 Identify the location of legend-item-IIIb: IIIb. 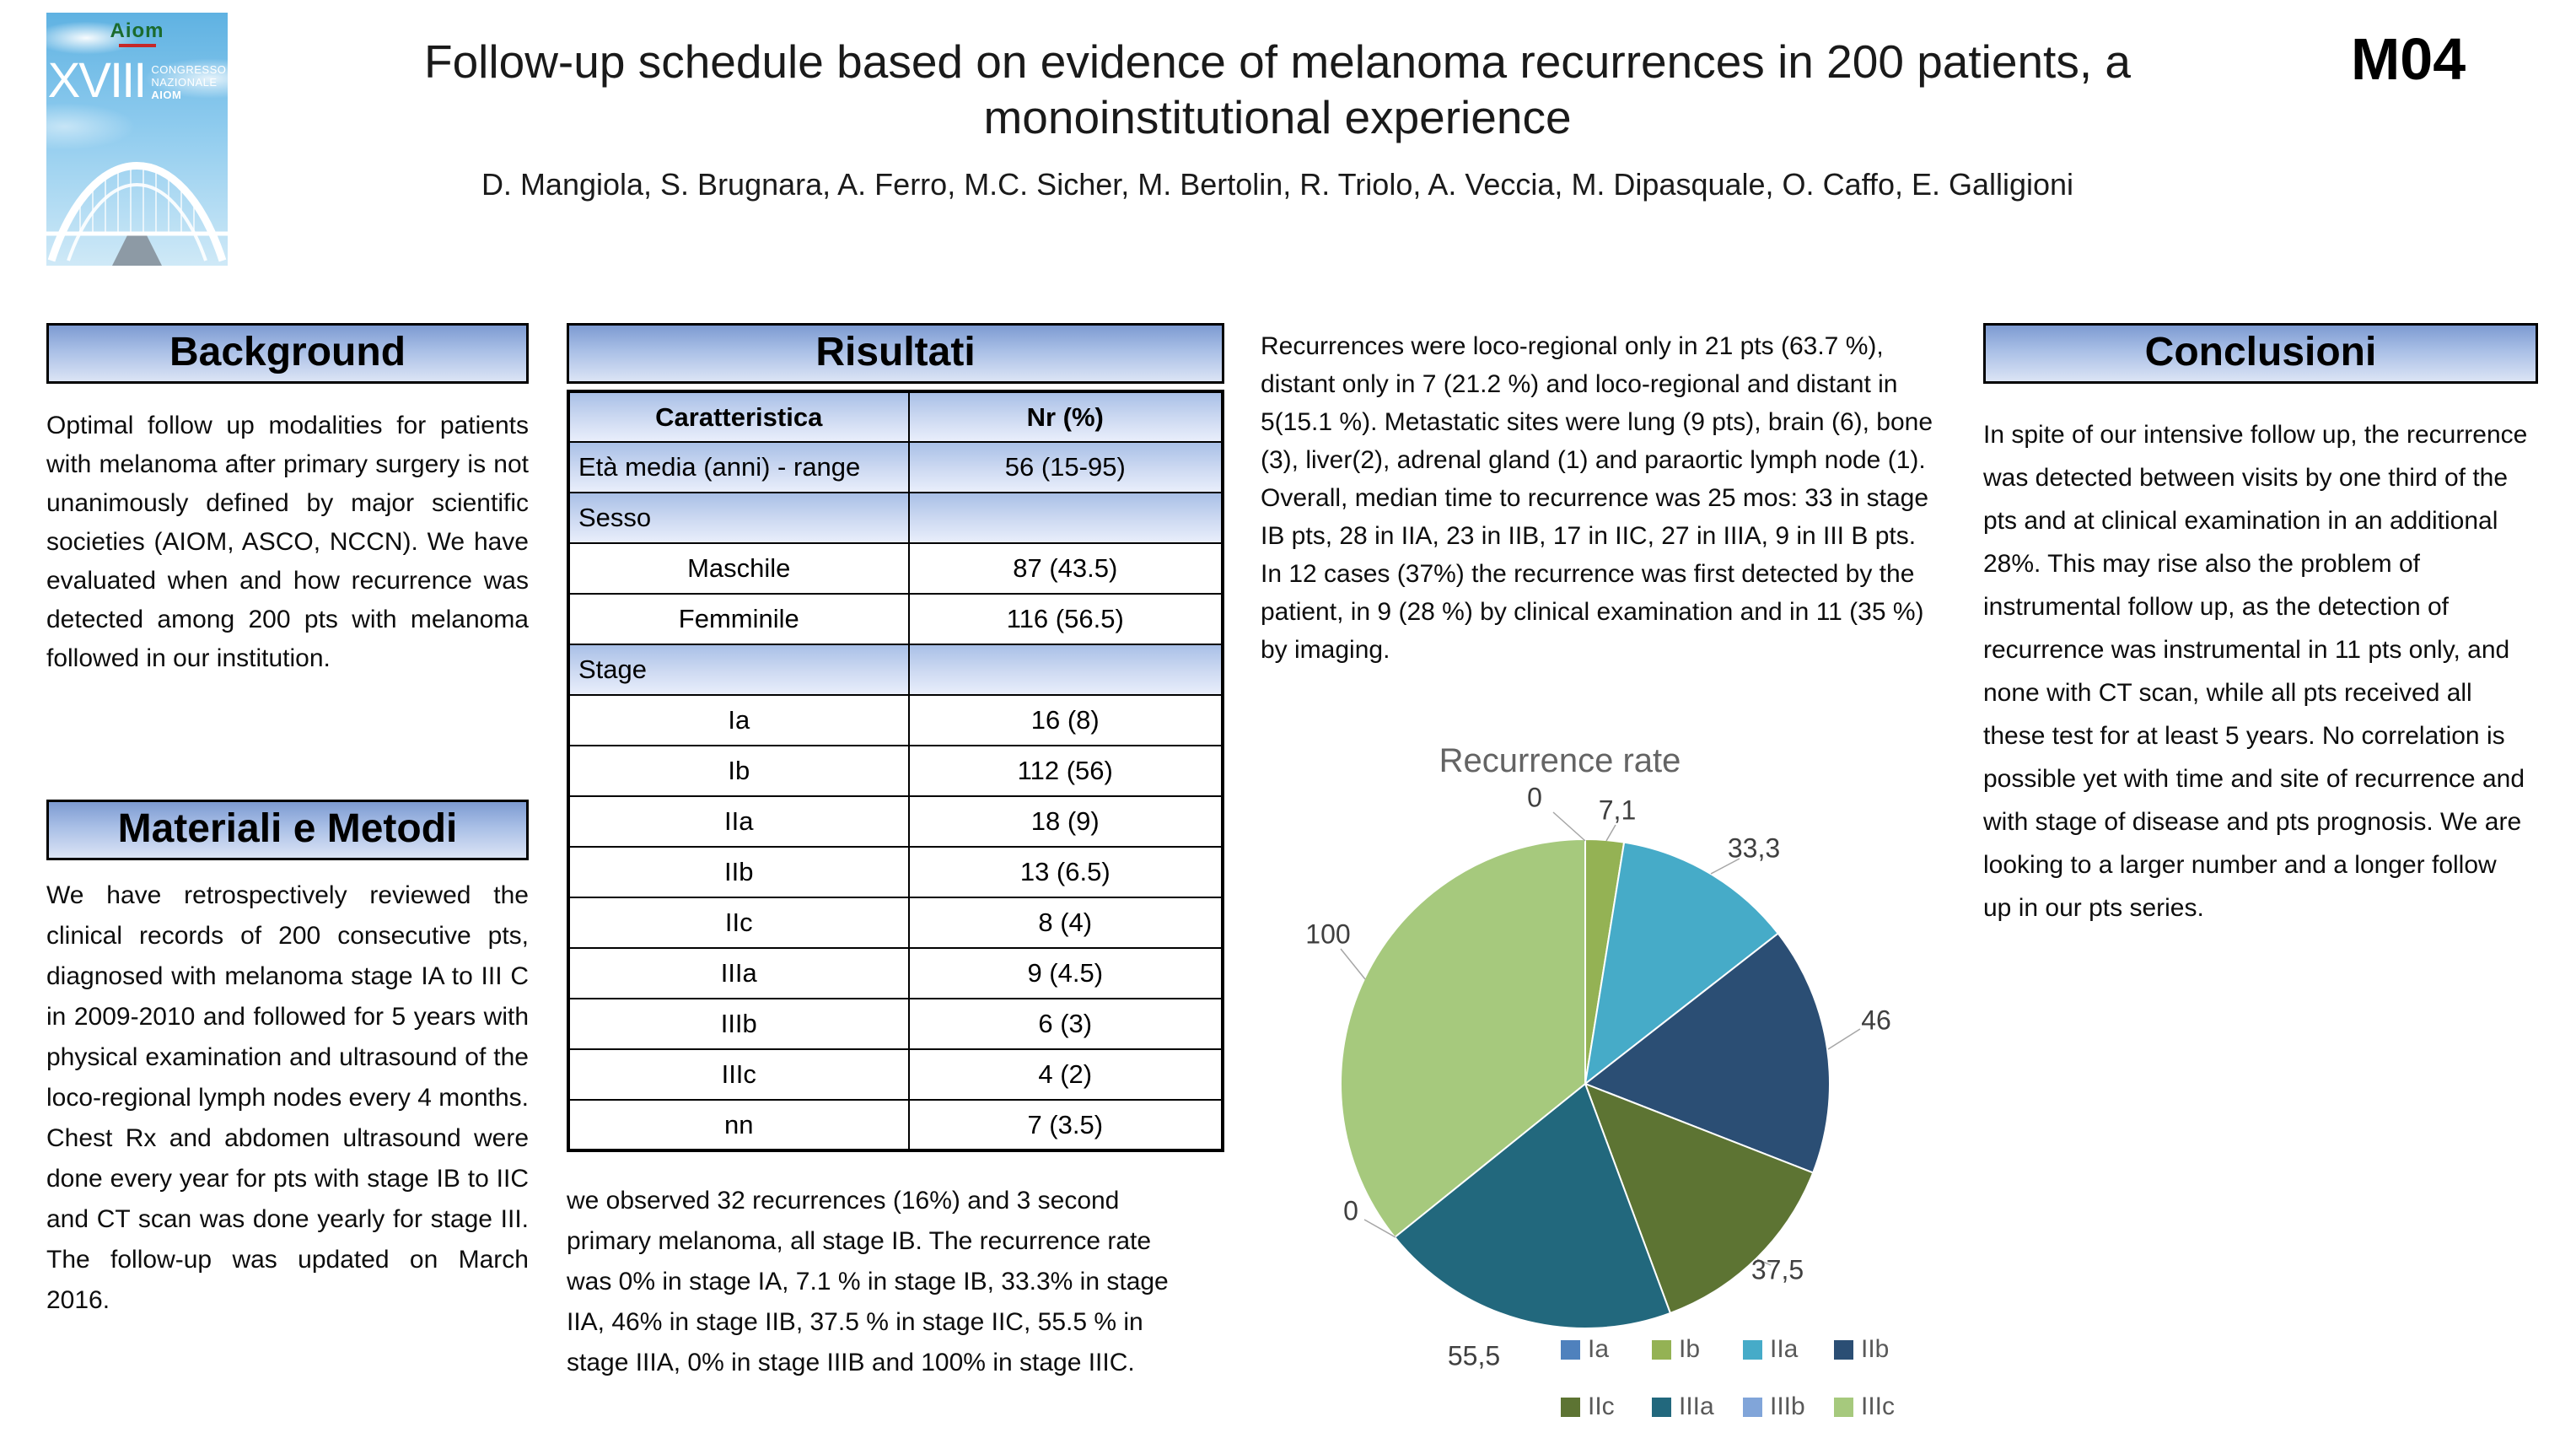
(1788, 1406).